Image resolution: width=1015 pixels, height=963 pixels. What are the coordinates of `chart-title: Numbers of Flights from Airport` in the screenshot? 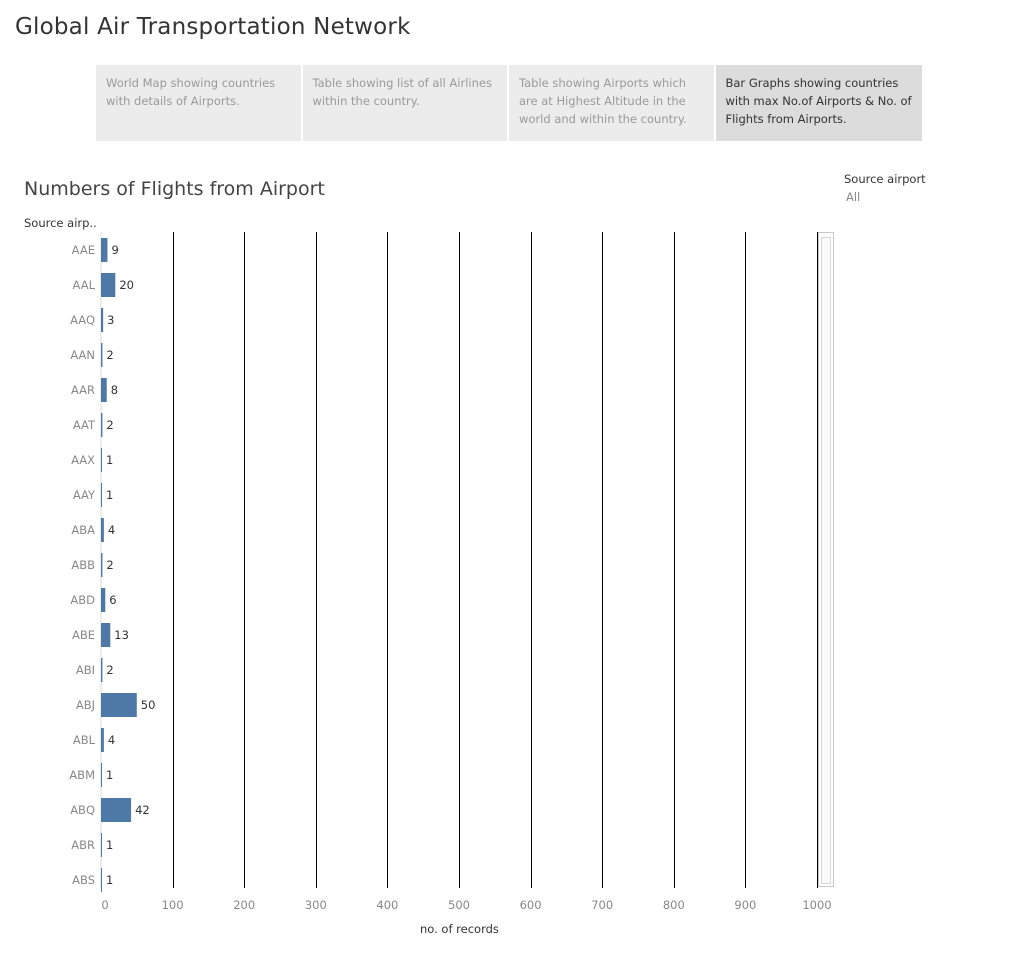 It's located at (174, 189).